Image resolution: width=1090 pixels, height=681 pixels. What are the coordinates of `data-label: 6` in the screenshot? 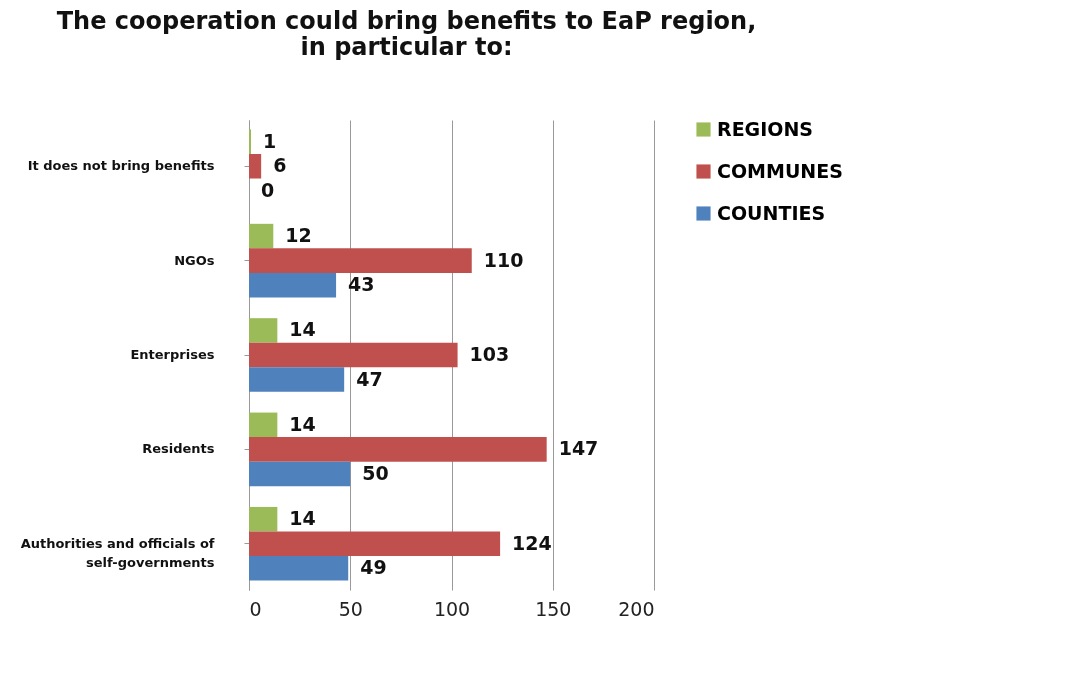 It's located at (280, 165).